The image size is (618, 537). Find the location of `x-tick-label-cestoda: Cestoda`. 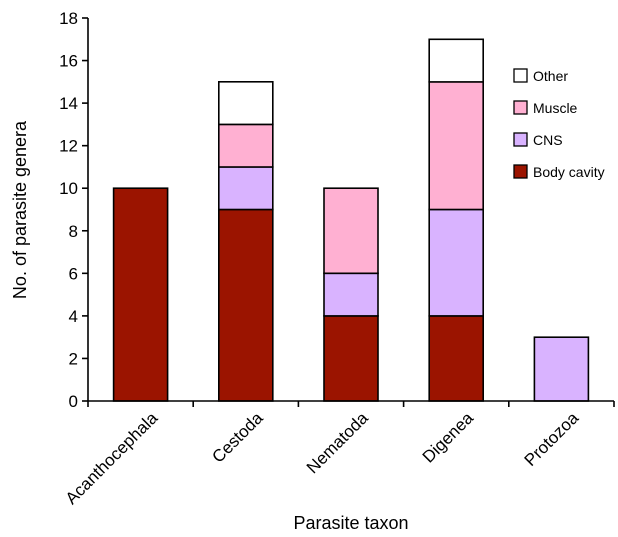

x-tick-label-cestoda: Cestoda is located at coordinates (237, 437).